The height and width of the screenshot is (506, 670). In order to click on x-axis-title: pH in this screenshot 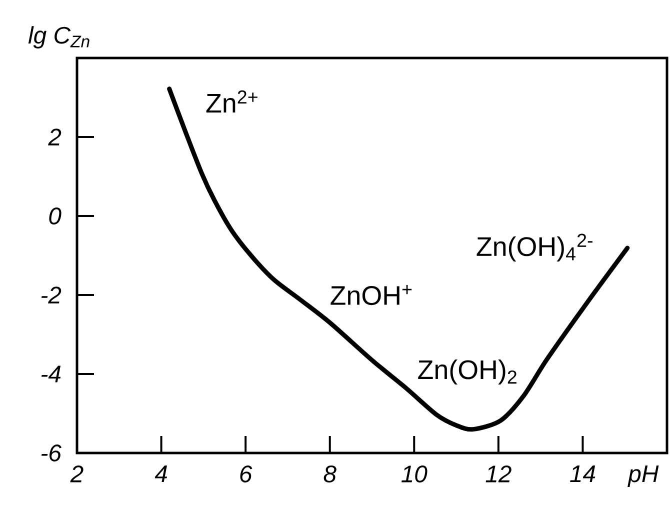, I will do `click(643, 476)`.